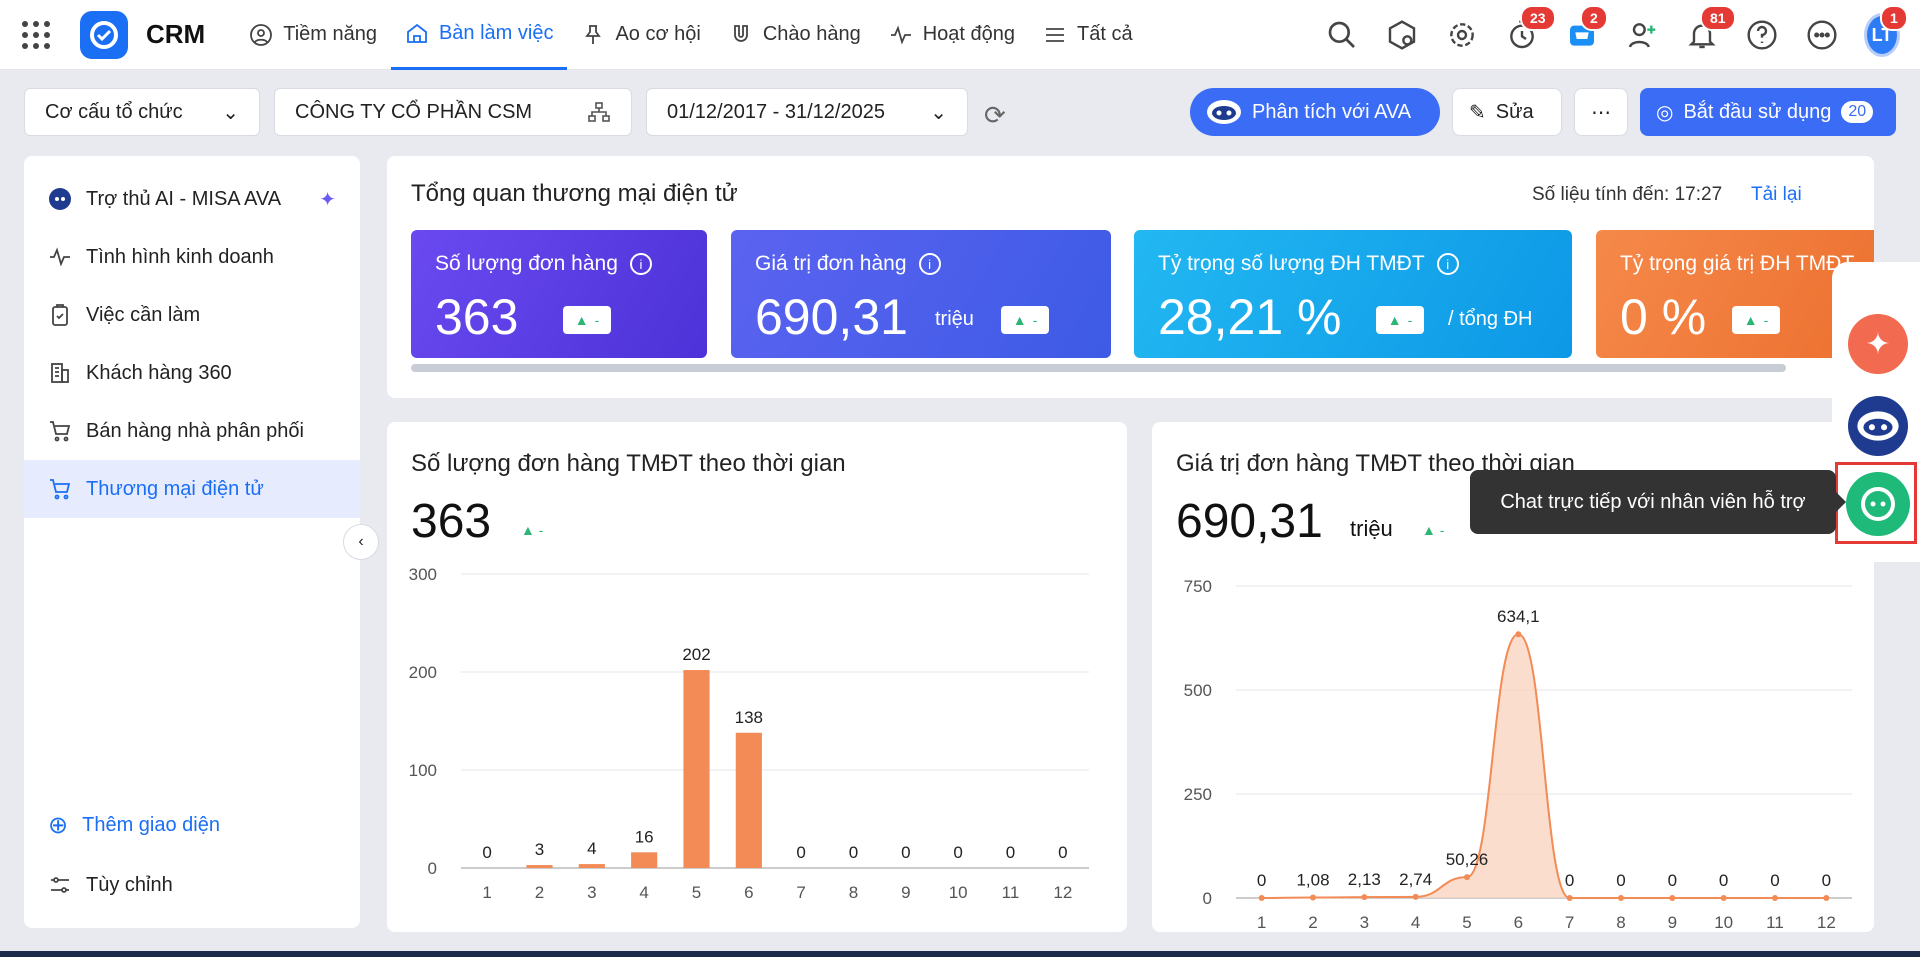 This screenshot has width=1920, height=957. I want to click on cart-icon: 2, so click(1586, 29).